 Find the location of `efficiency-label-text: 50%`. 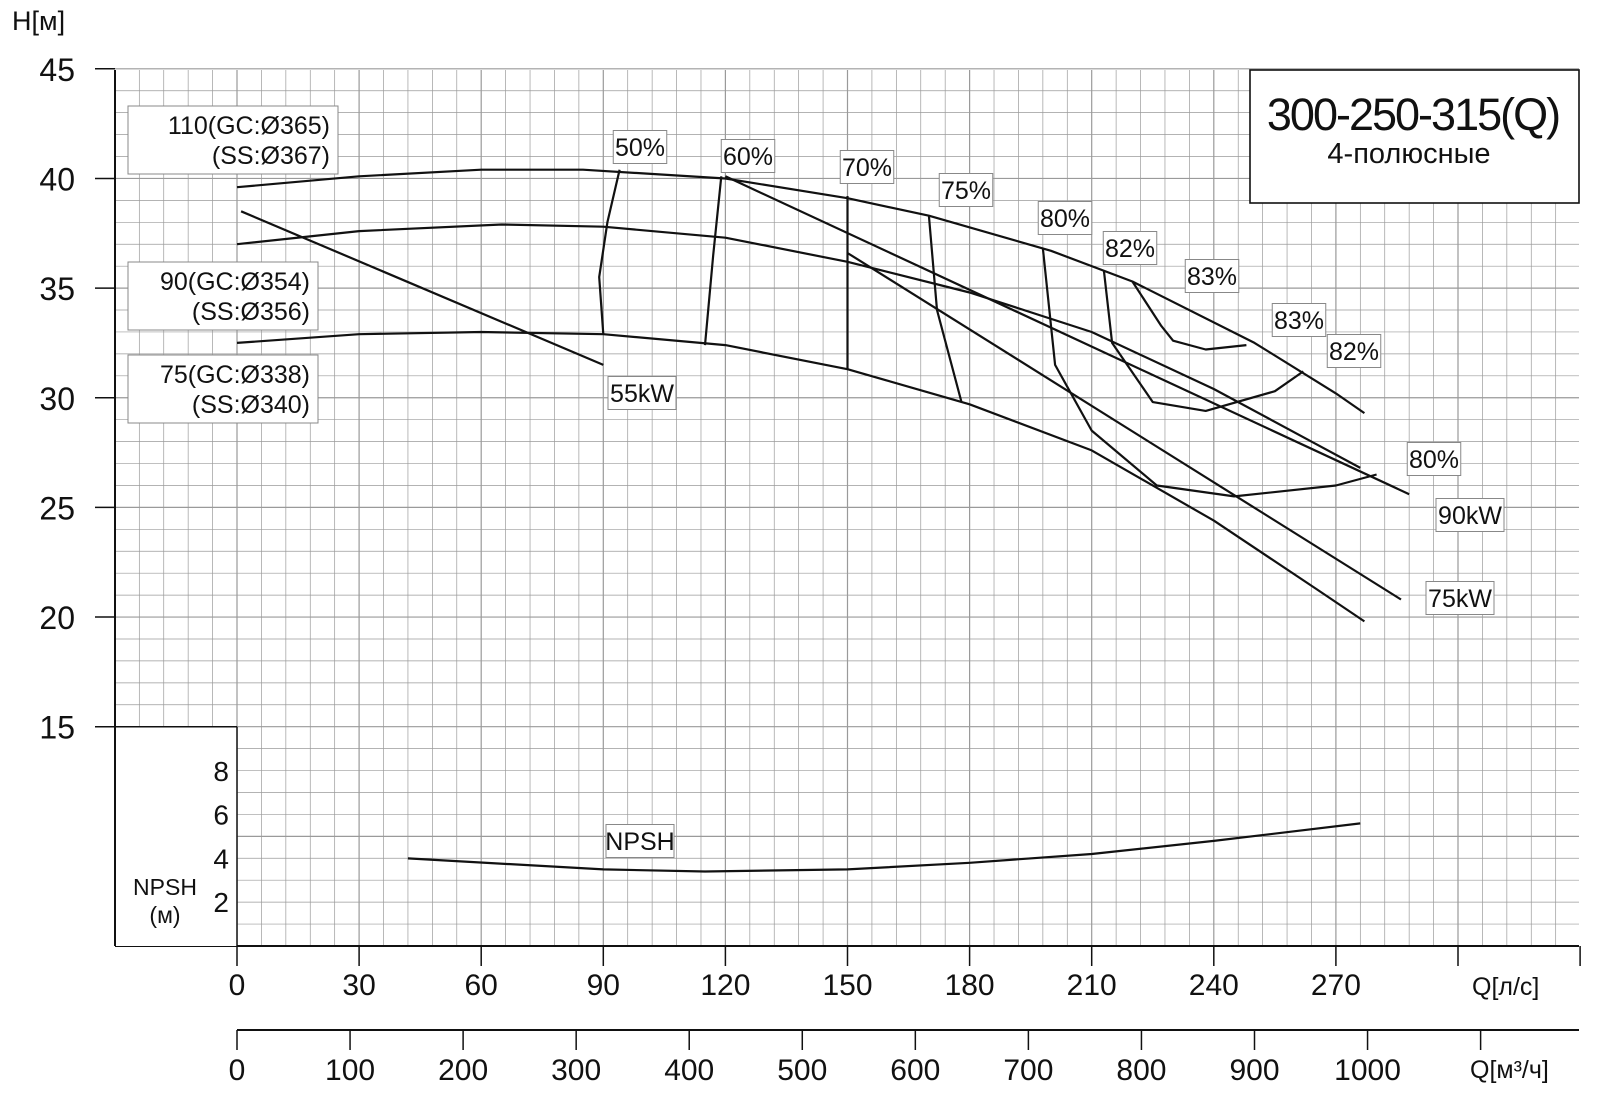

efficiency-label-text: 50% is located at coordinates (640, 148).